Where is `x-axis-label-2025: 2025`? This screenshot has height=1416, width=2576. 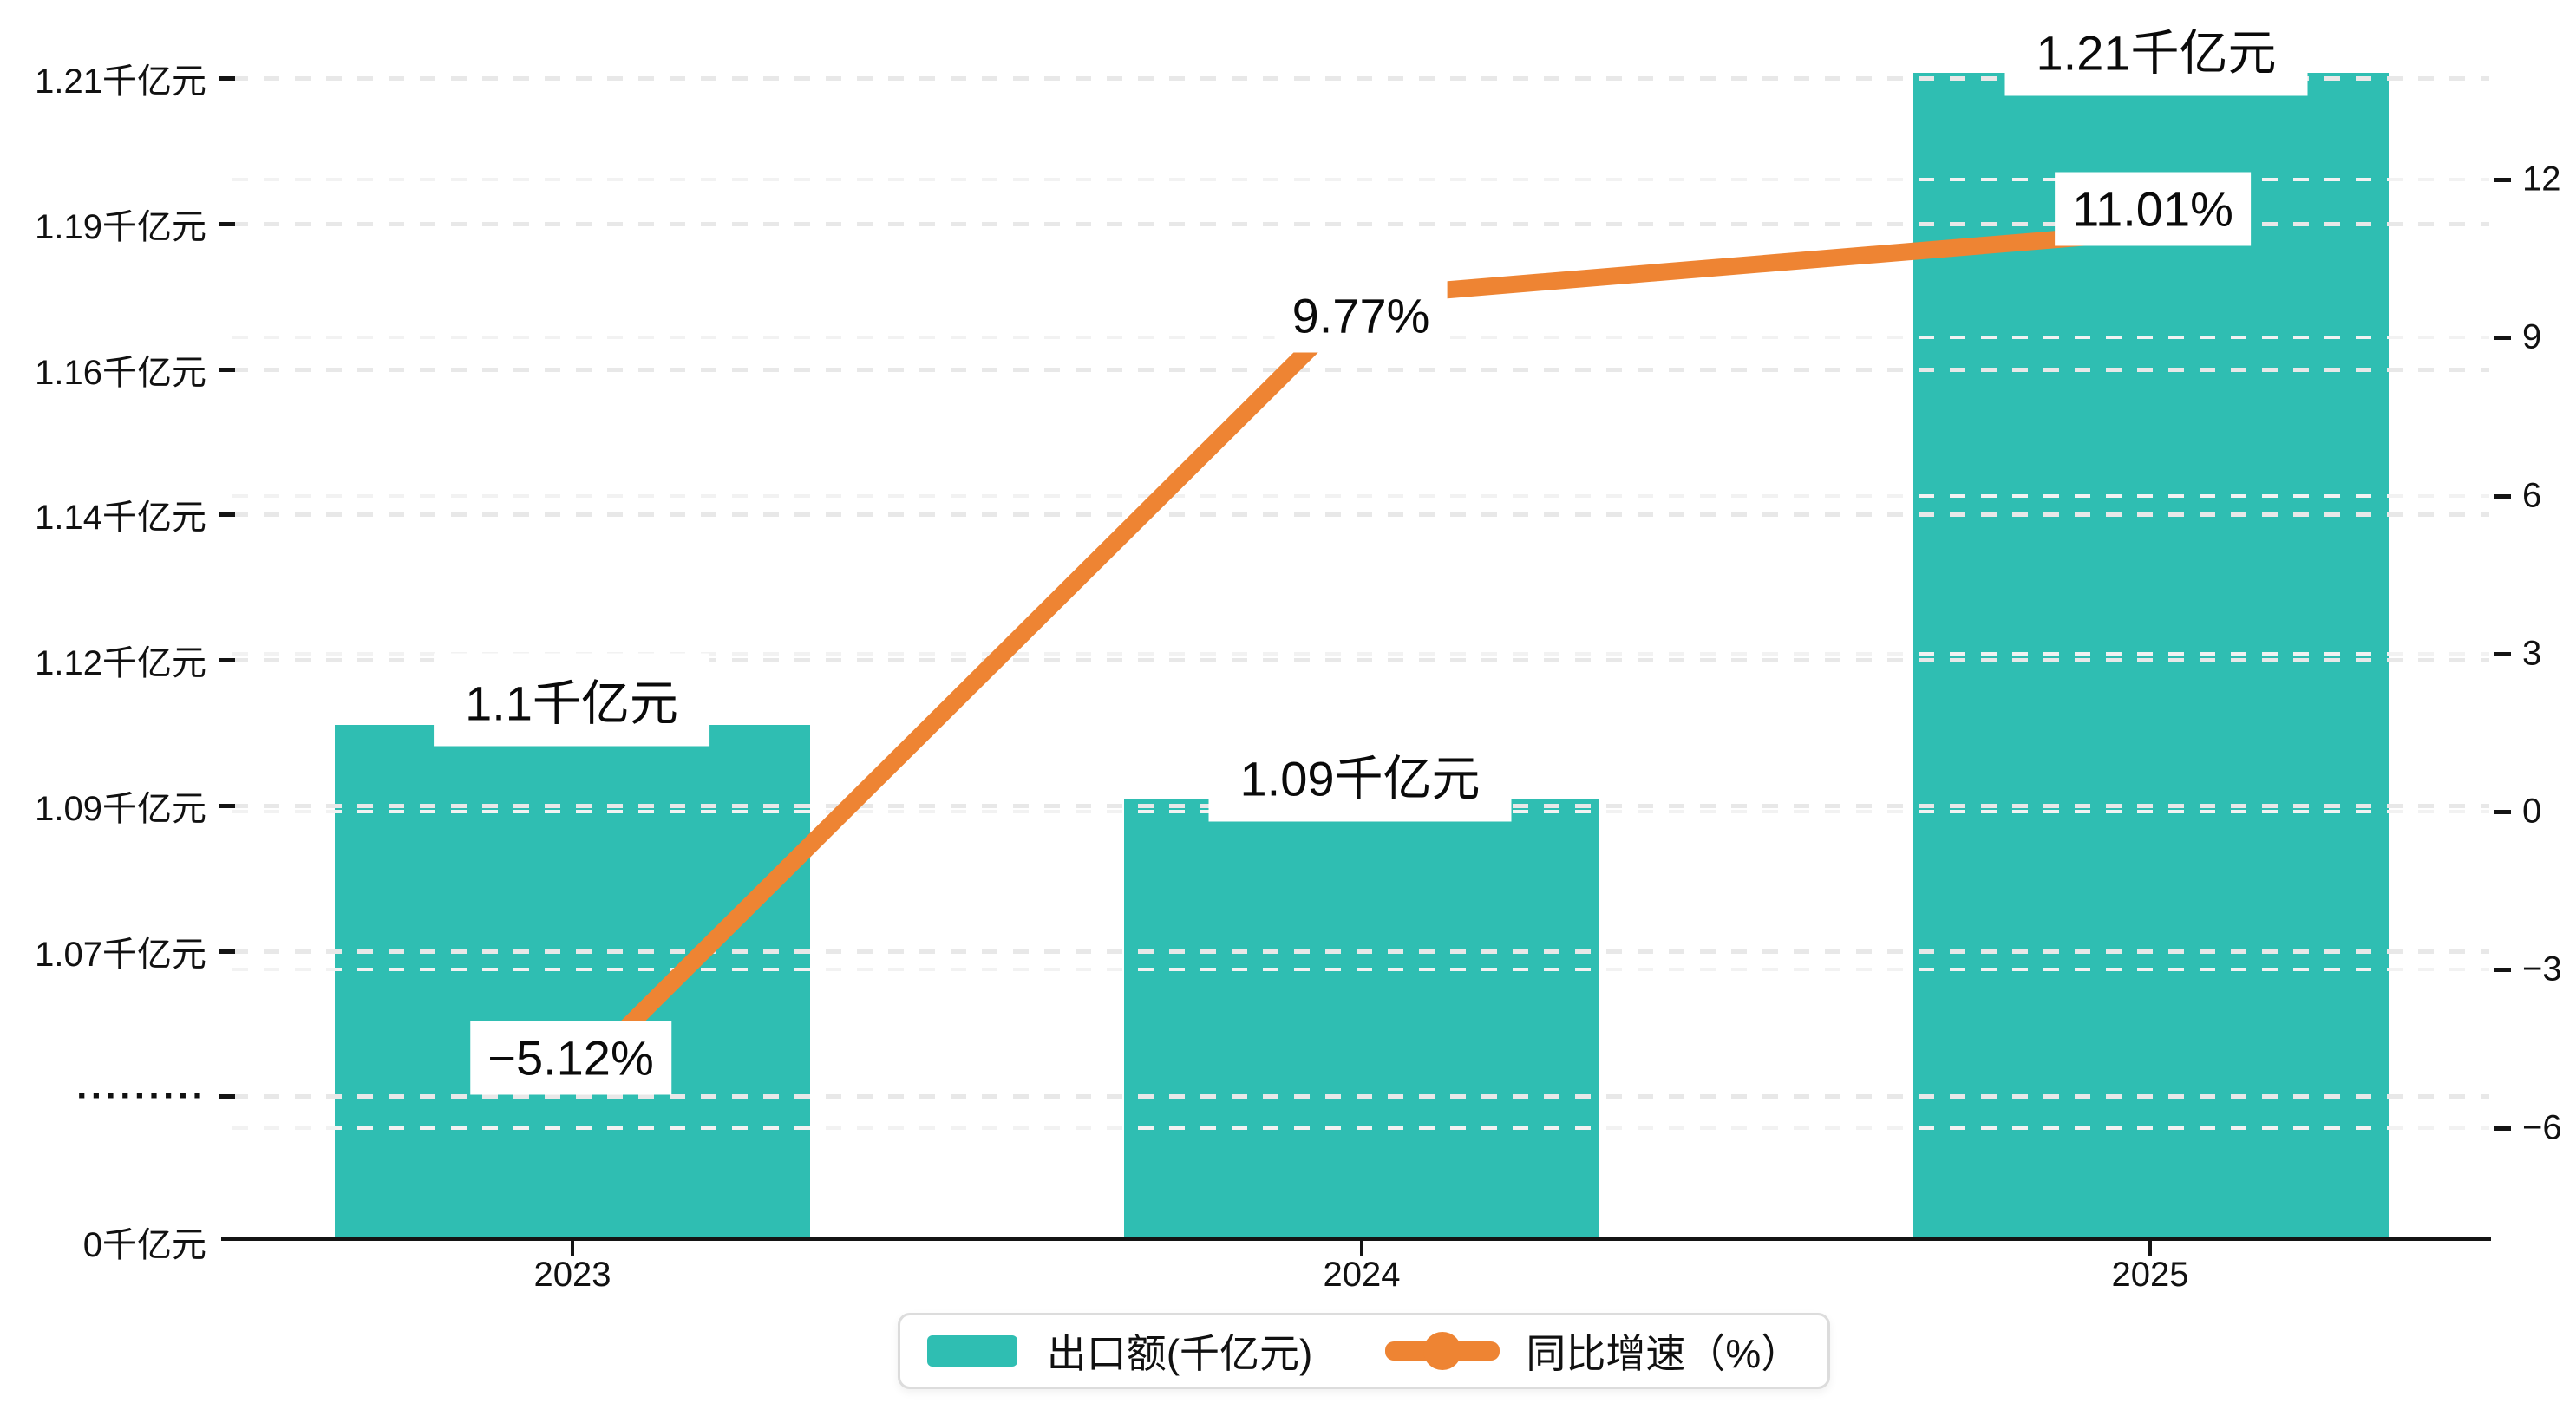 x-axis-label-2025: 2025 is located at coordinates (2150, 1275).